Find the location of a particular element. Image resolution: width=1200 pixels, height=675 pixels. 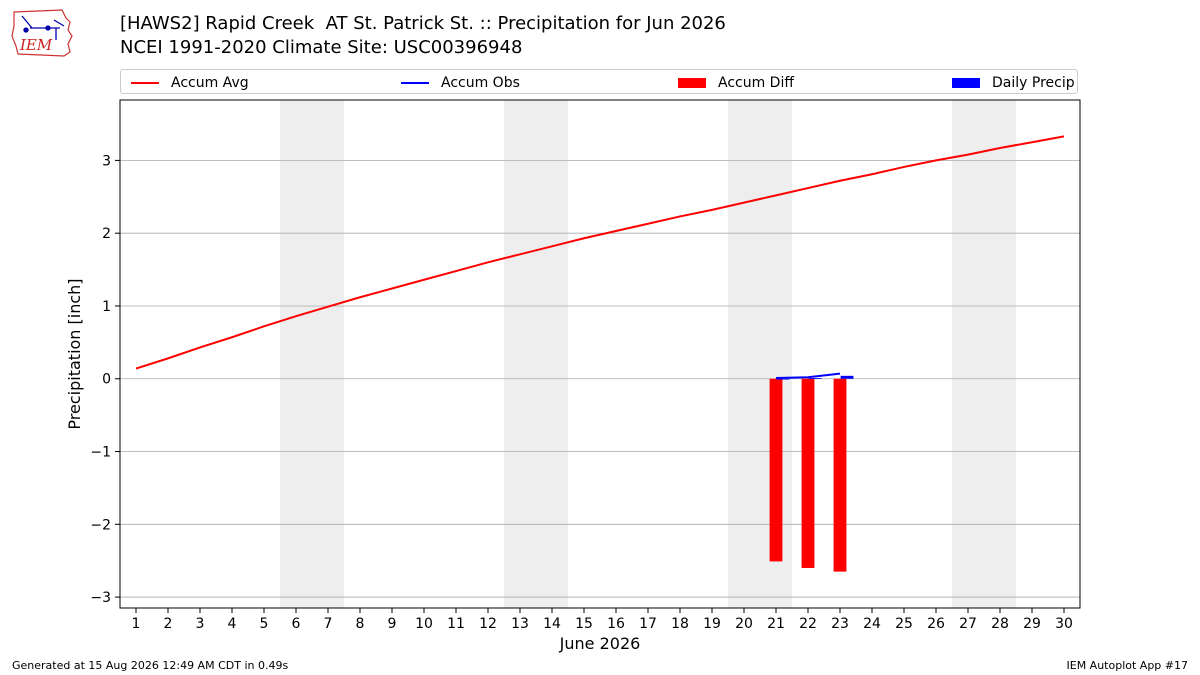

x-tick-label: 23 is located at coordinates (840, 624).